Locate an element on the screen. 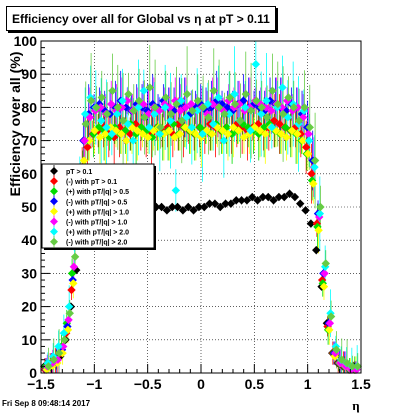  x-axis-label: η is located at coordinates (355, 405).